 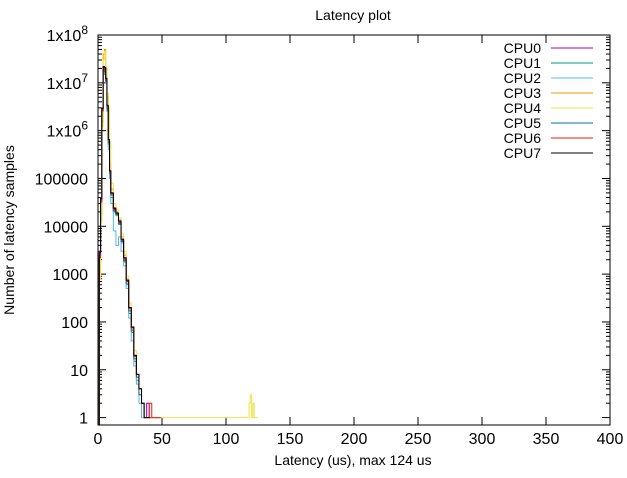 I want to click on x-tick-label: 100, so click(x=226, y=439).